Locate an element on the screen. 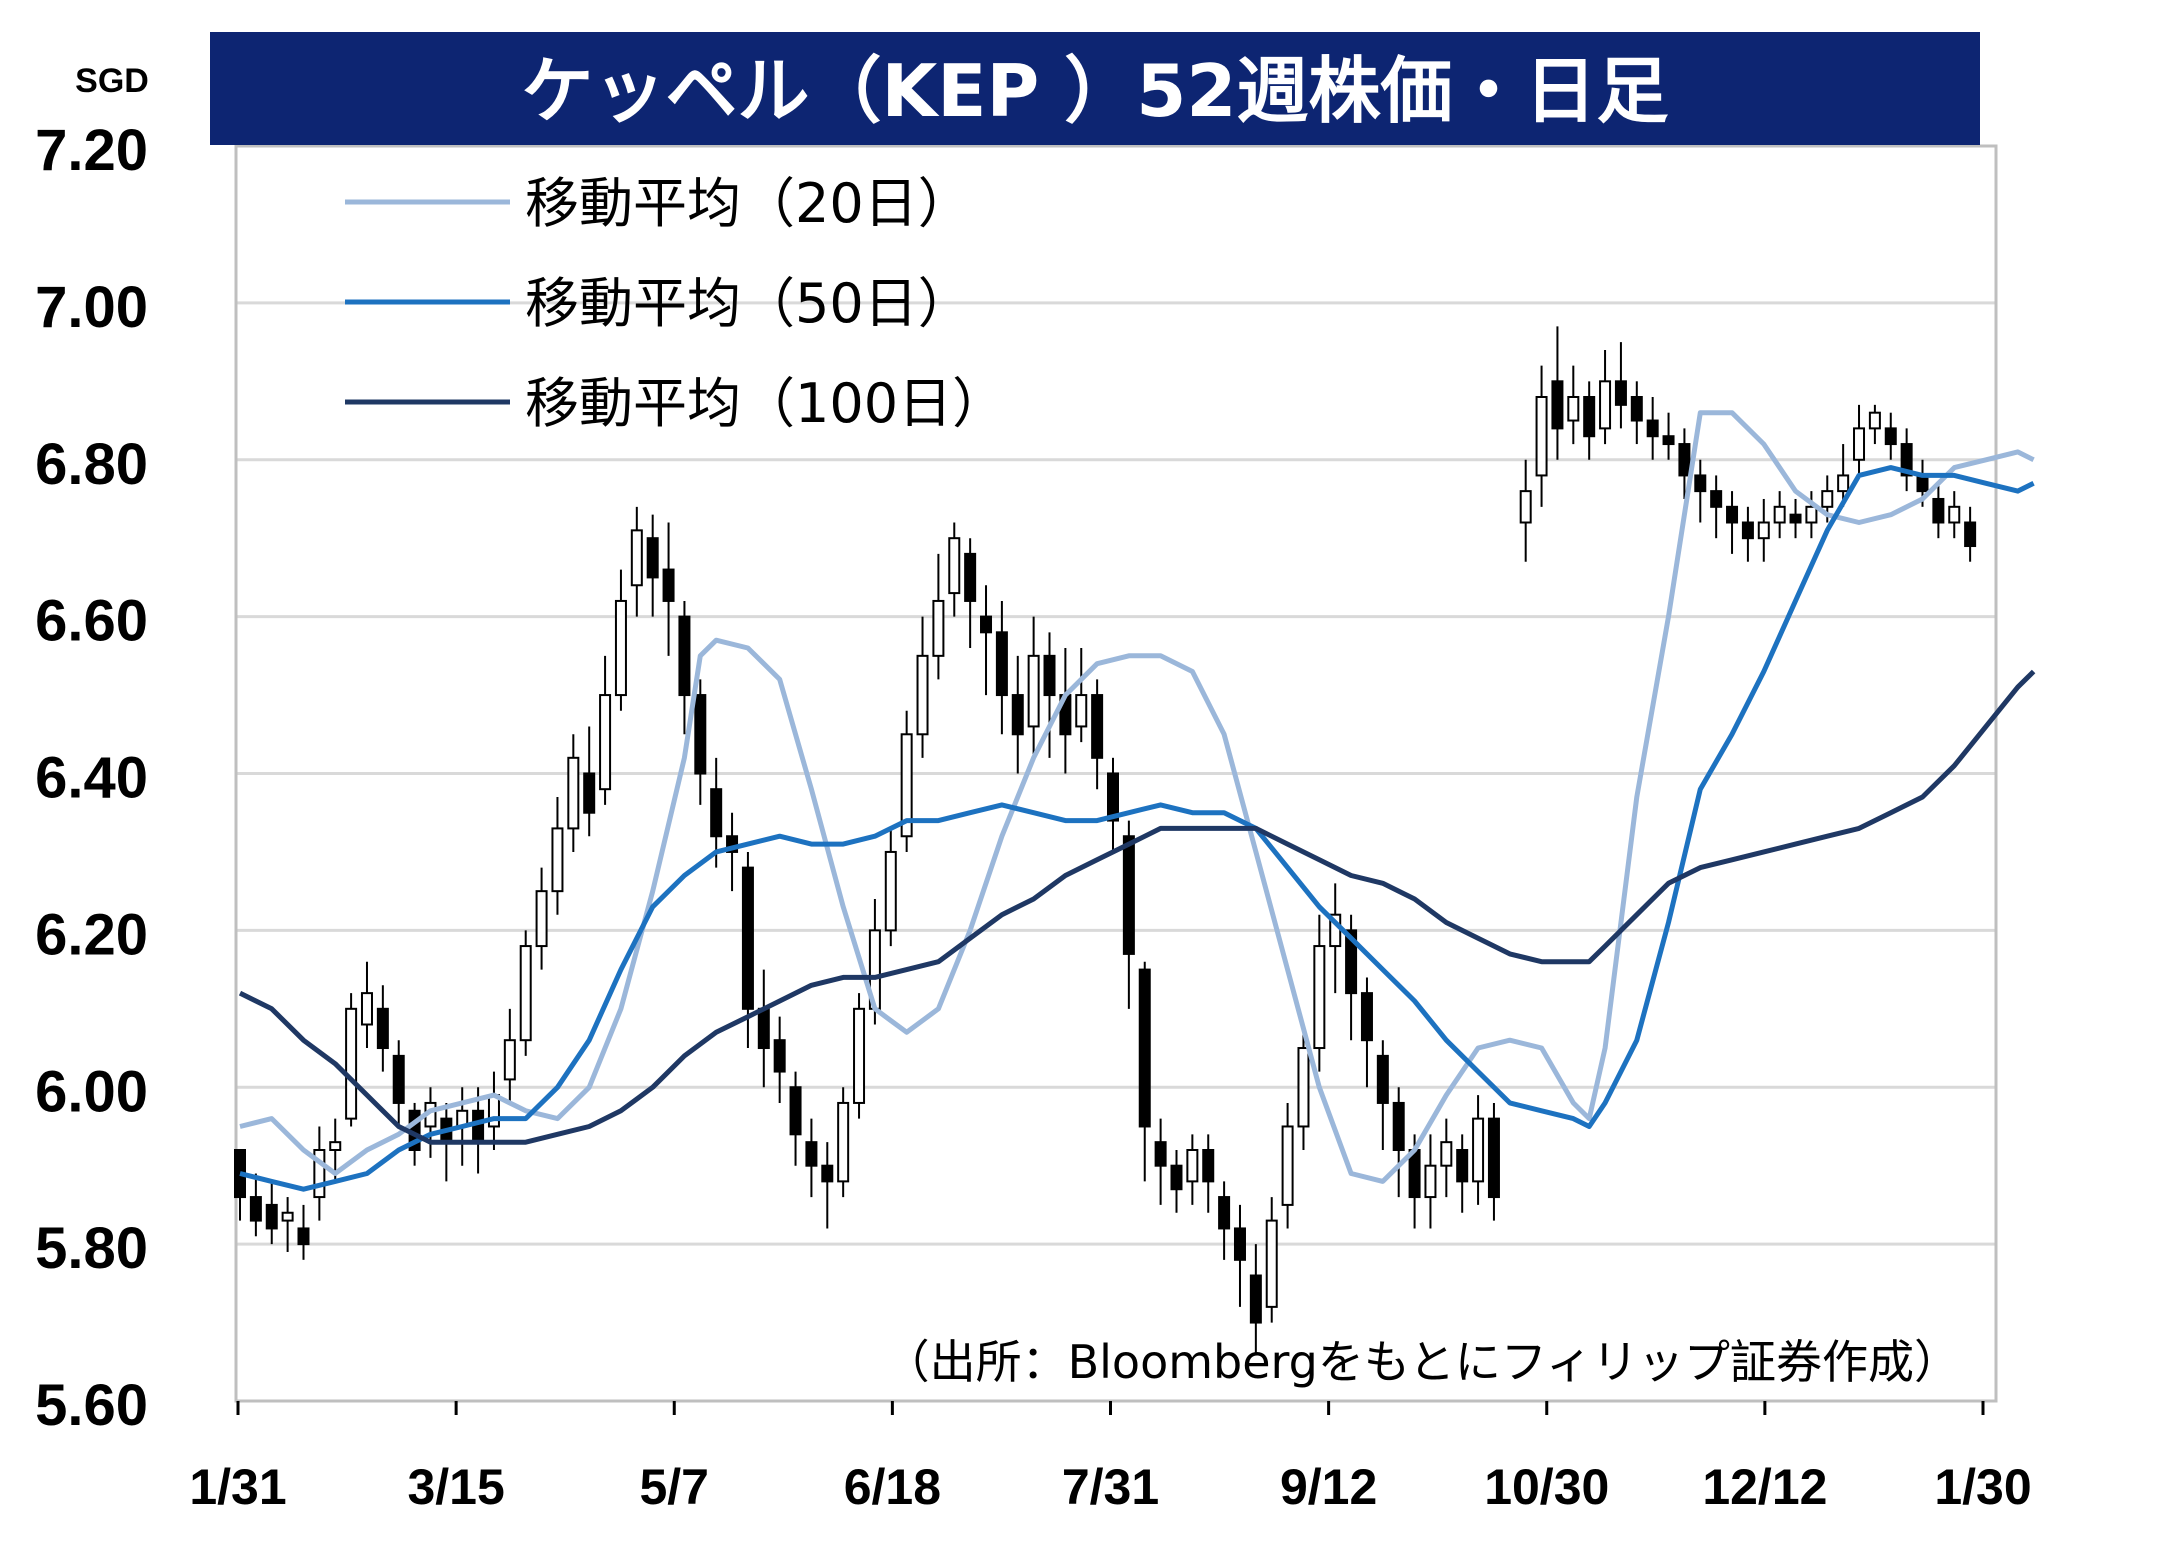  legend-label: 移動平均（100日） is located at coordinates (765, 403).